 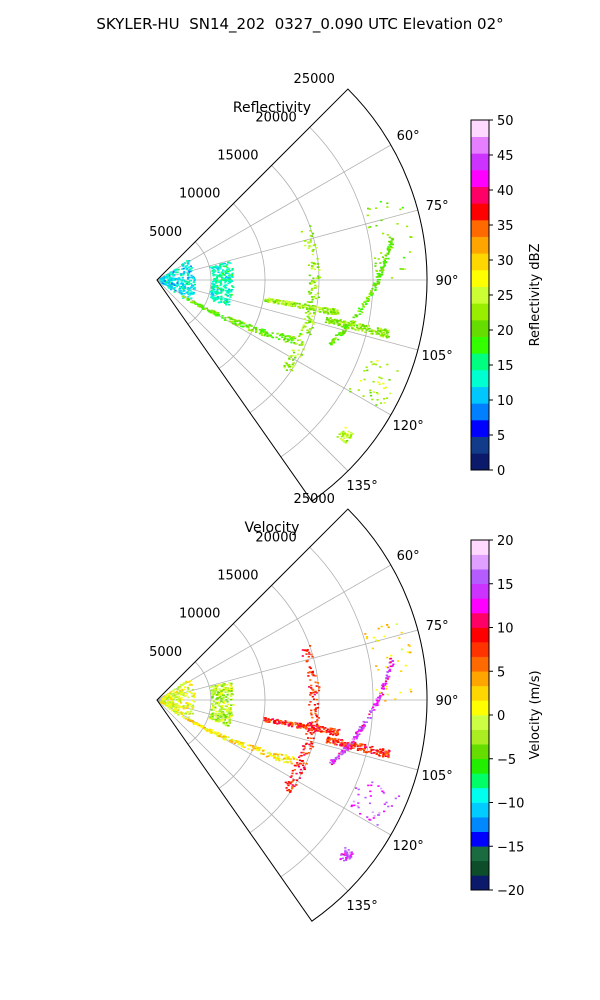 What do you see at coordinates (284, 709) in the screenshot?
I see `radial-gridline` at bounding box center [284, 709].